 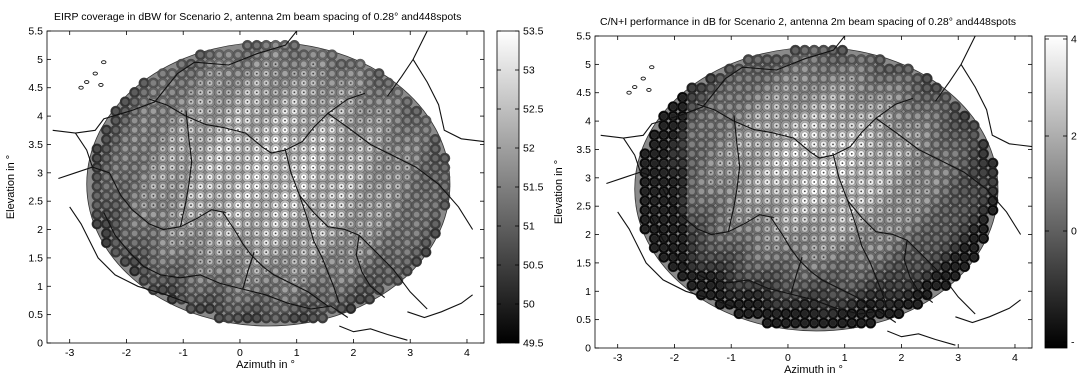 What do you see at coordinates (583, 150) in the screenshot?
I see `y-tick-label: 3.5` at bounding box center [583, 150].